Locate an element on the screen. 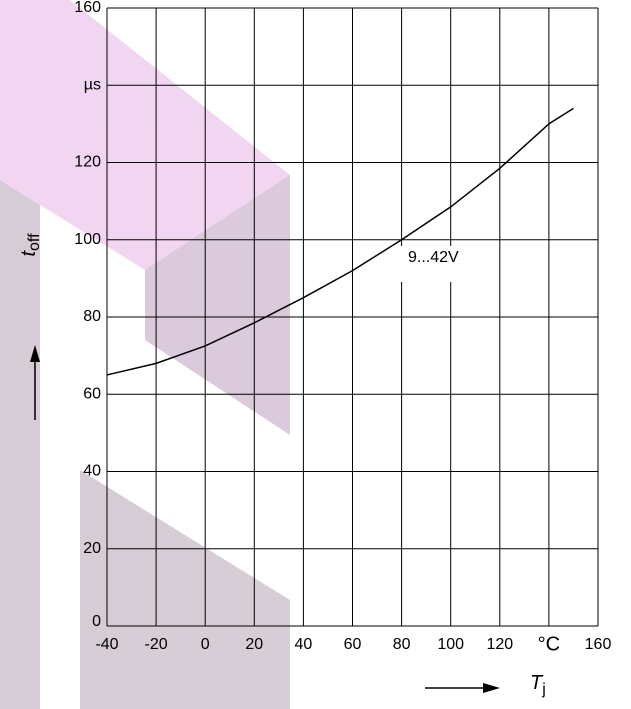 This screenshot has width=631, height=709. x-tick-label: 0 is located at coordinates (205, 644).